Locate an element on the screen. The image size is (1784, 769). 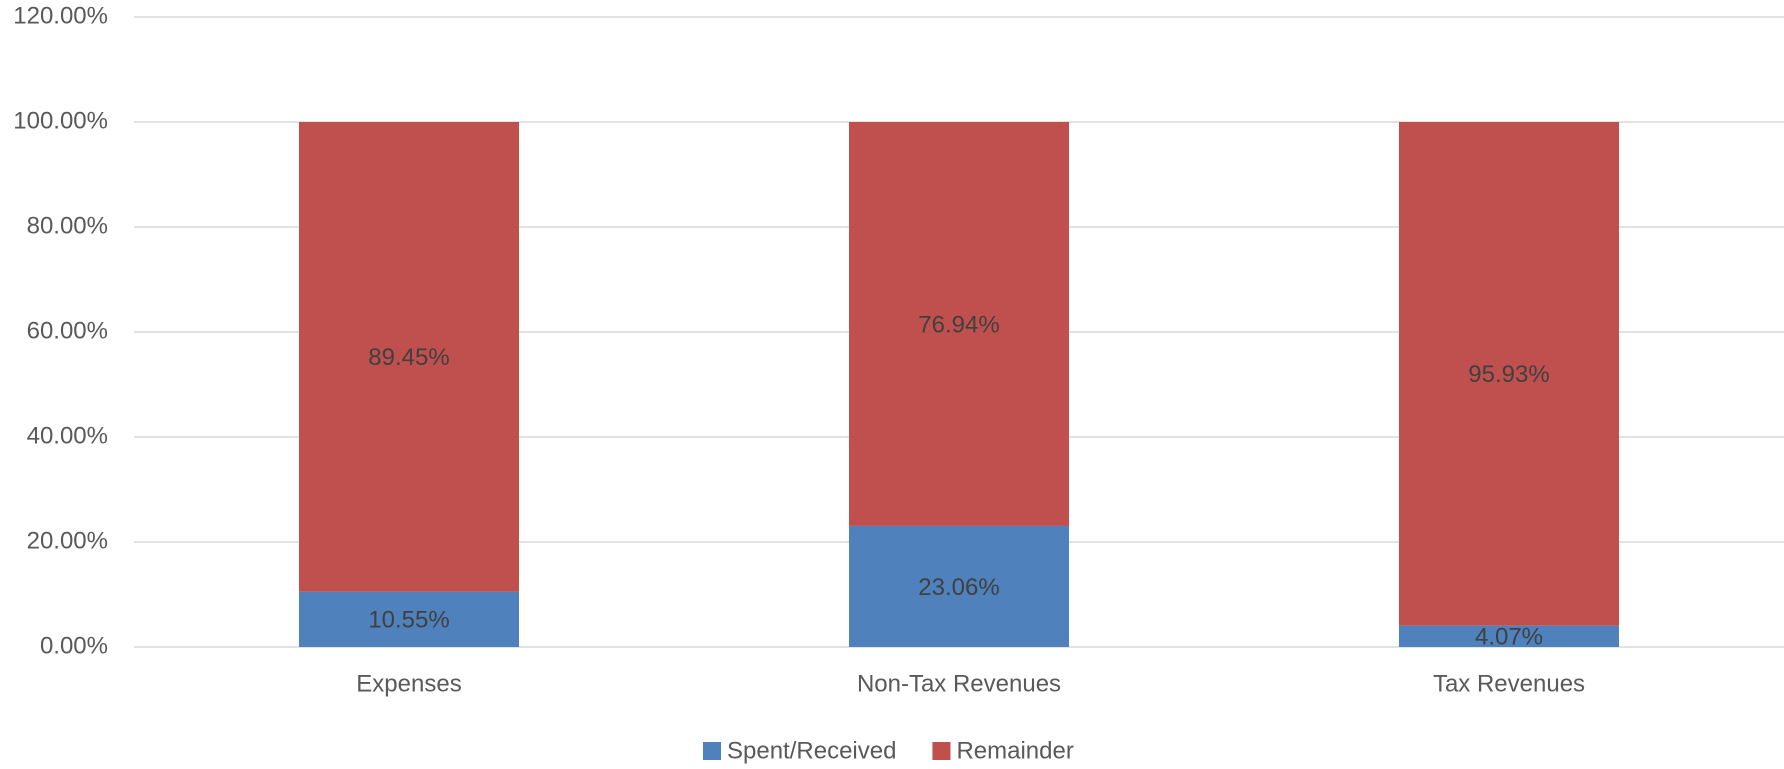
y-tick-label: 0.00% is located at coordinates (74, 645).